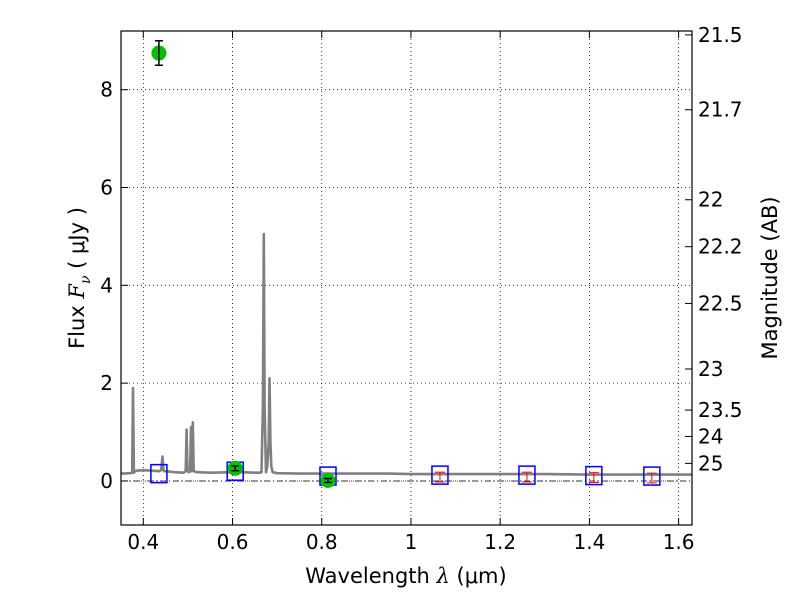  Describe the element at coordinates (589, 542) in the screenshot. I see `x-tick-label: 1.4` at that location.